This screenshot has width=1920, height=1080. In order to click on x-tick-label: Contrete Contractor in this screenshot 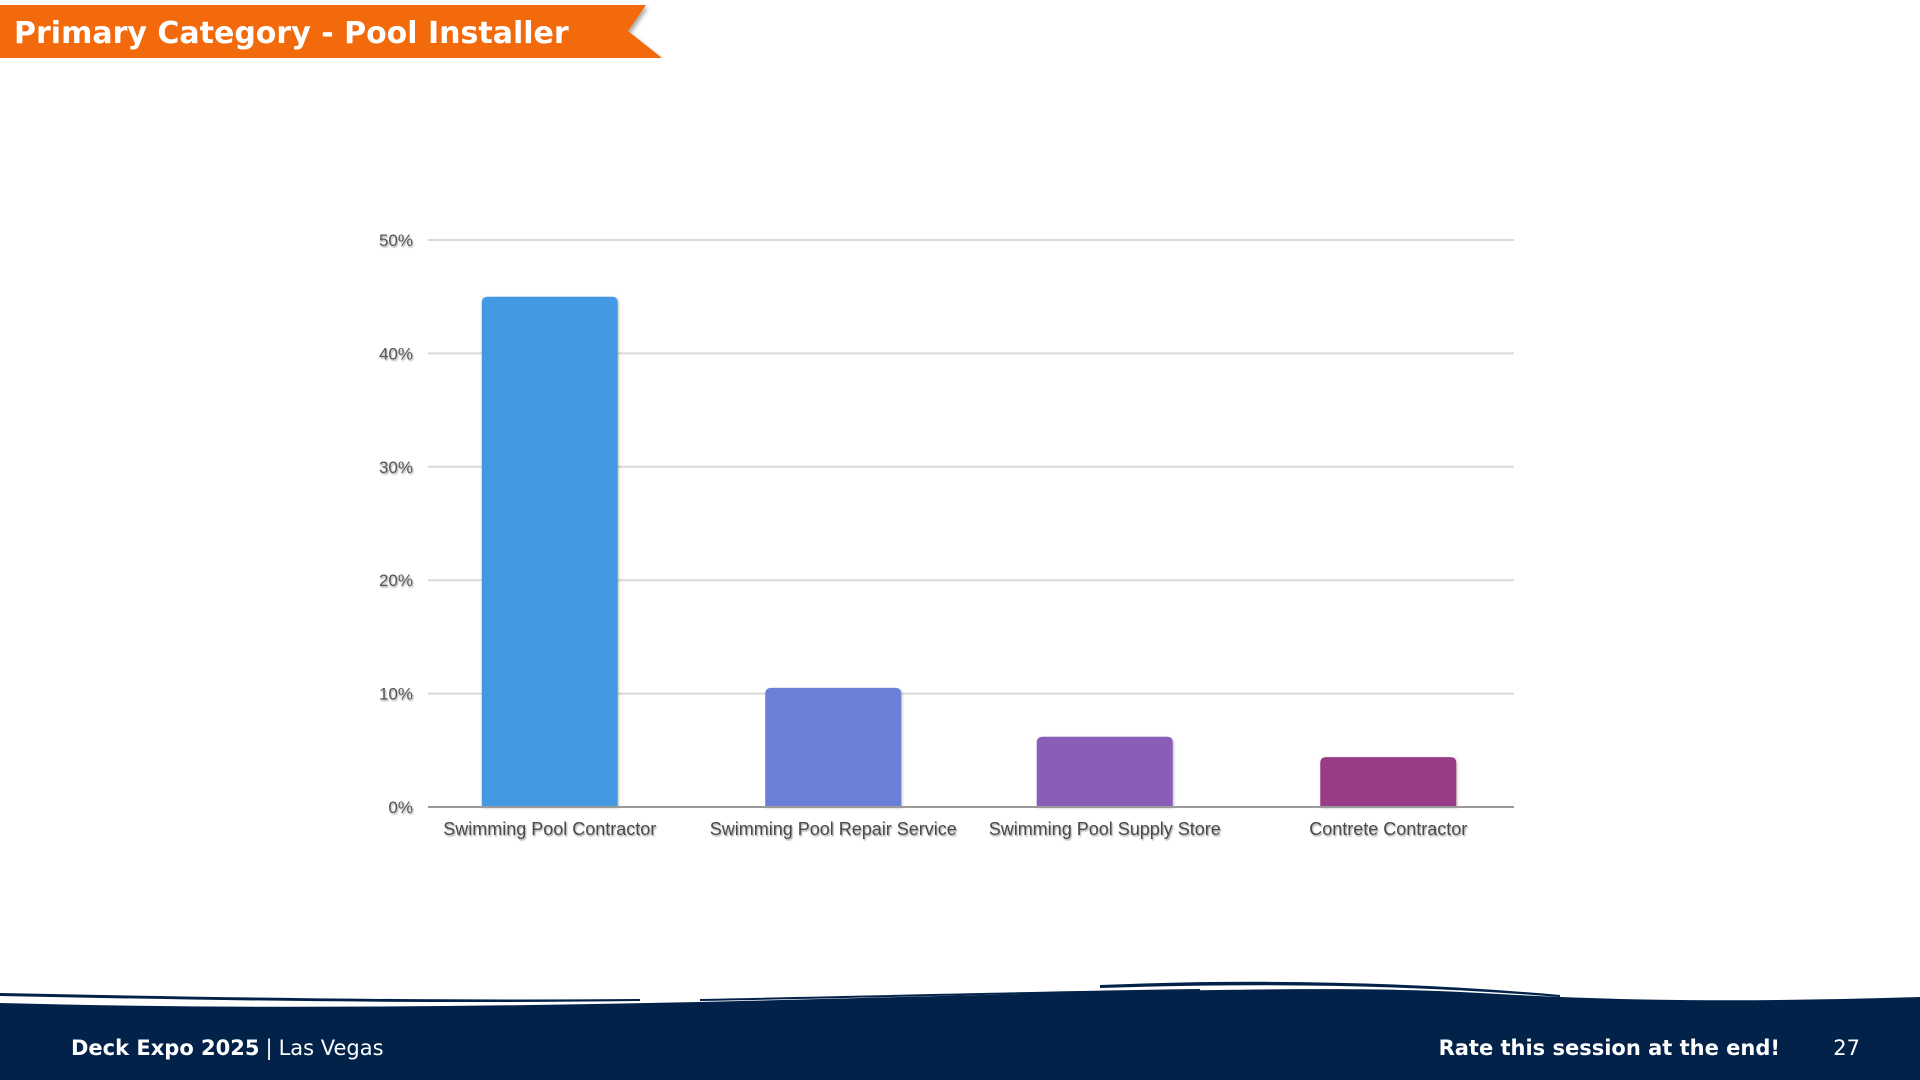, I will do `click(1388, 829)`.